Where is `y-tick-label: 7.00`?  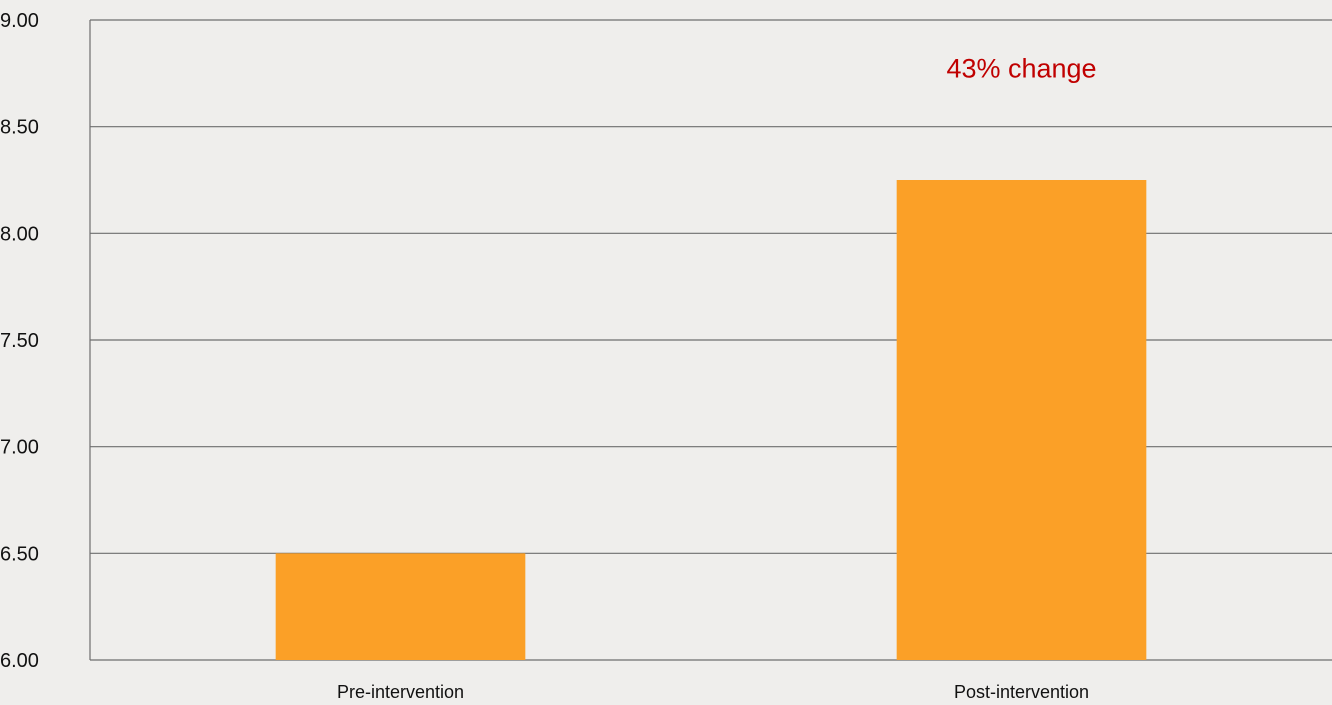 y-tick-label: 7.00 is located at coordinates (19, 448).